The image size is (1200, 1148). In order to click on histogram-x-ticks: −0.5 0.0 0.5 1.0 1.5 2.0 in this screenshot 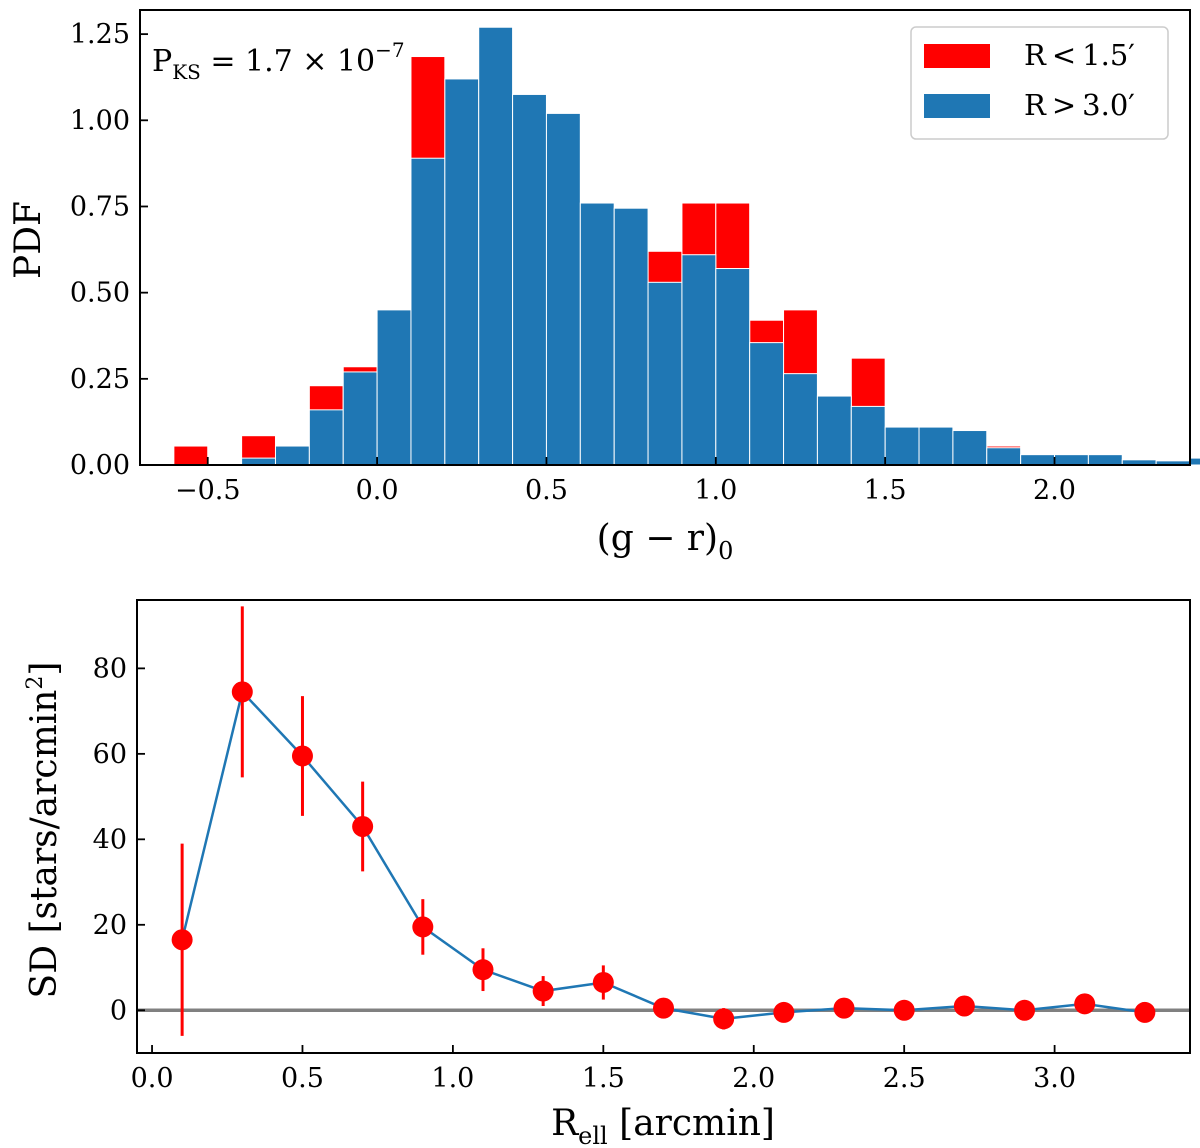, I will do `click(625, 481)`.